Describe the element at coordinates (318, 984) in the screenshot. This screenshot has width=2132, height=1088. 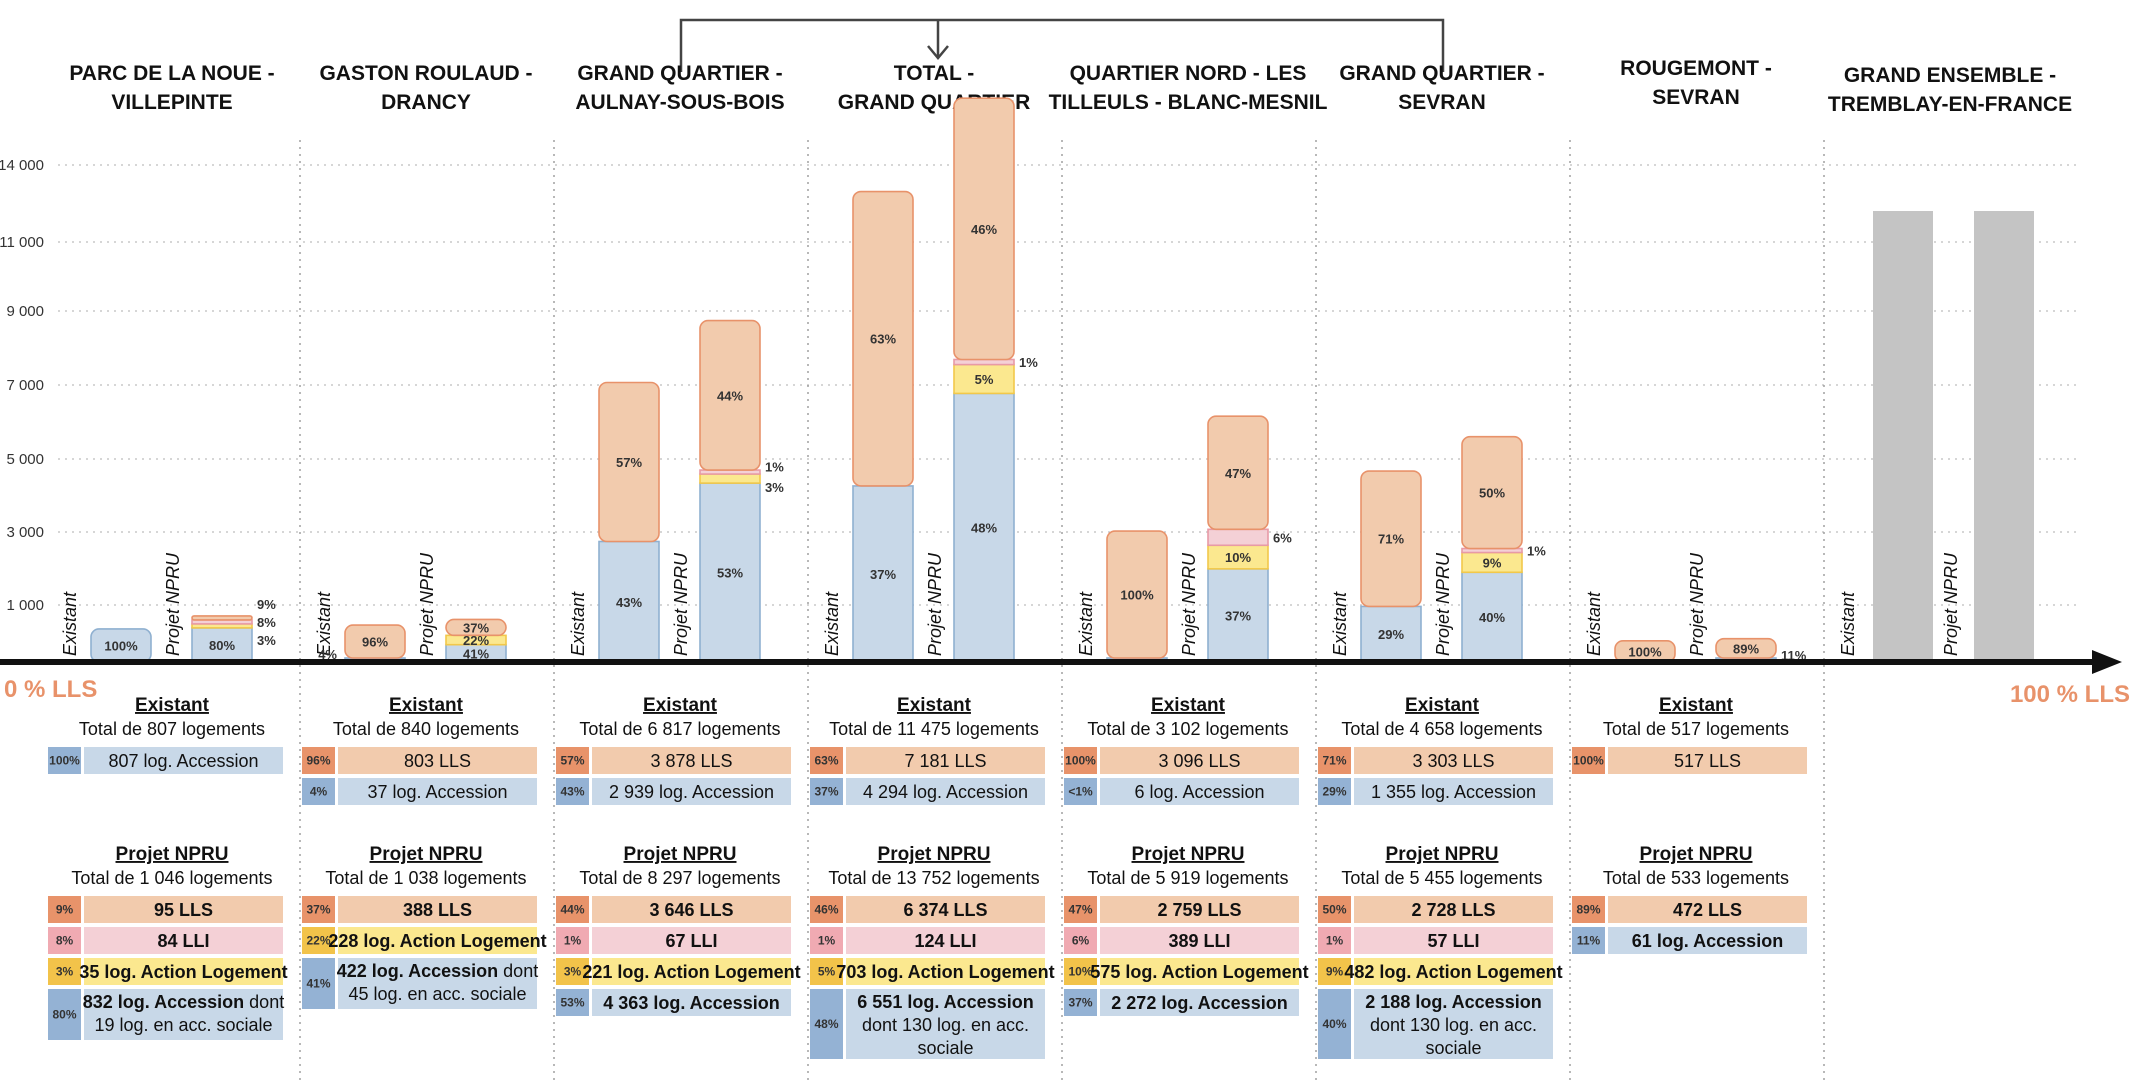
I see `pct-text: 41%` at that location.